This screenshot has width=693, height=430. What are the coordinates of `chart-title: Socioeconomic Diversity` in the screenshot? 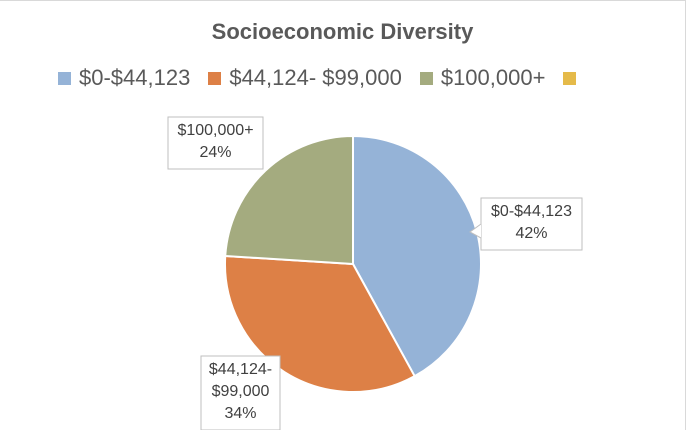 It's located at (342, 31).